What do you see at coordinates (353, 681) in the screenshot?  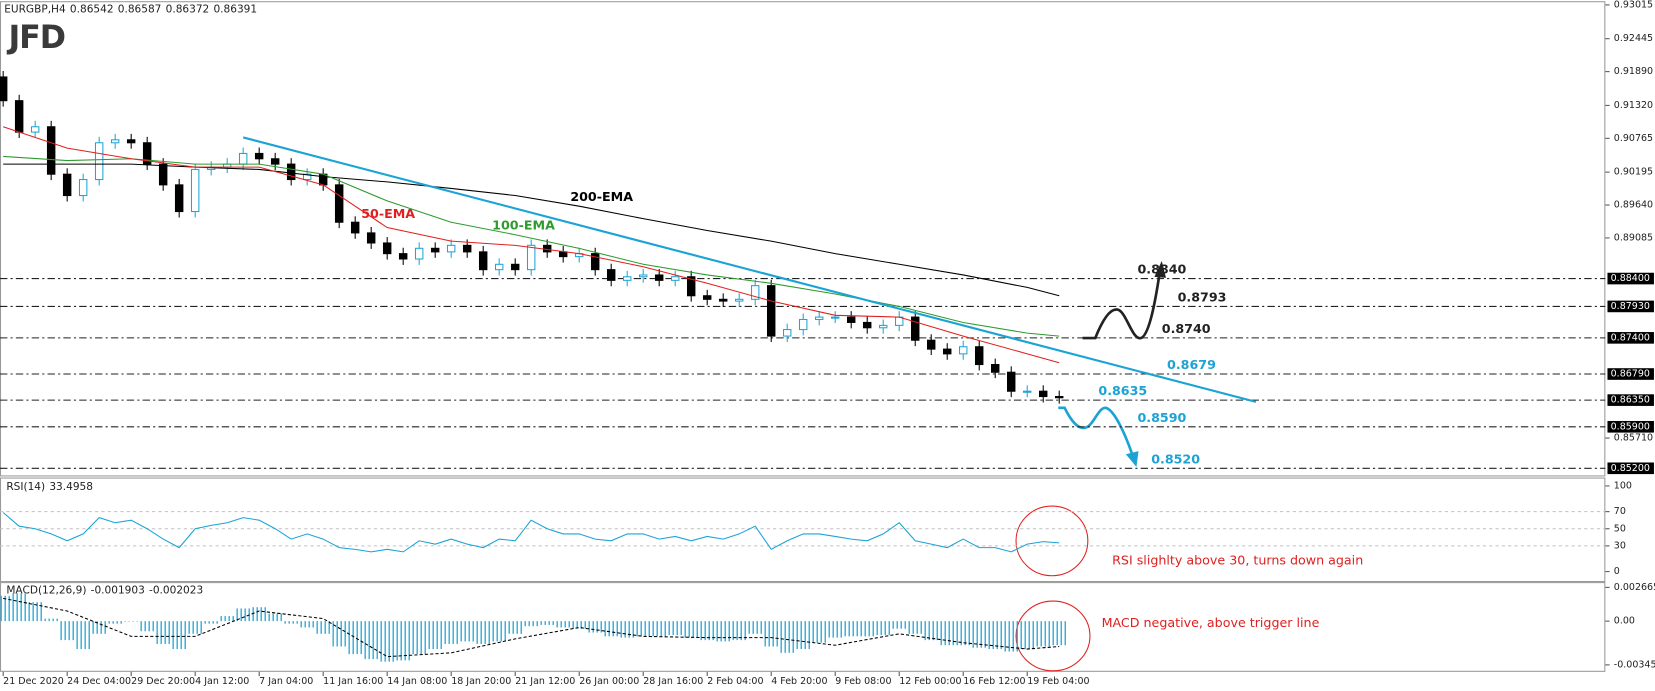 I see `x-tick-label: 11 Jan 16:00` at bounding box center [353, 681].